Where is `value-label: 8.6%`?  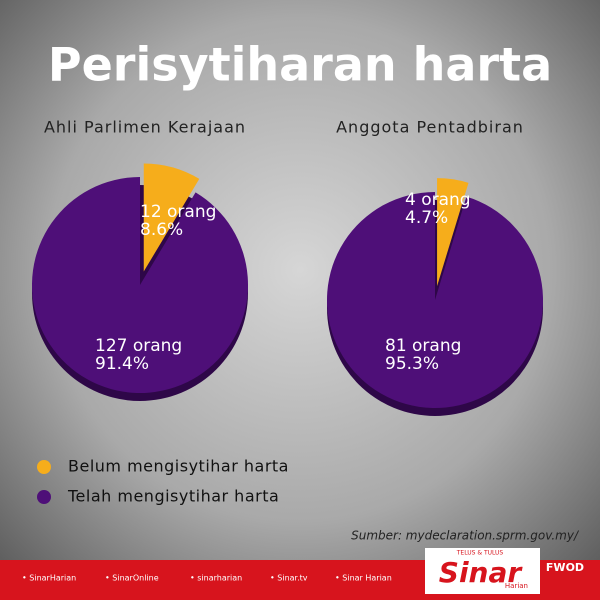 value-label: 8.6% is located at coordinates (161, 230).